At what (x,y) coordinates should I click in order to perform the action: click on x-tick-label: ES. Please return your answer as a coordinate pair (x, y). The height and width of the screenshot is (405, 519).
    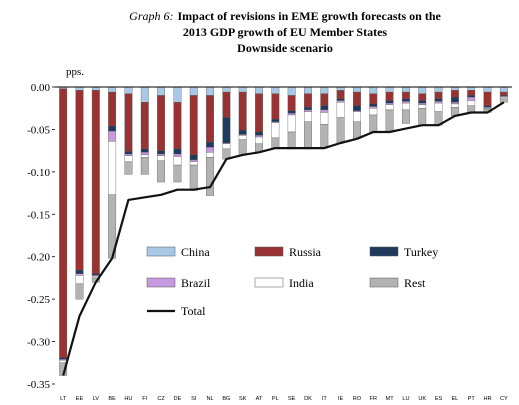
    Looking at the image, I should click on (439, 399).